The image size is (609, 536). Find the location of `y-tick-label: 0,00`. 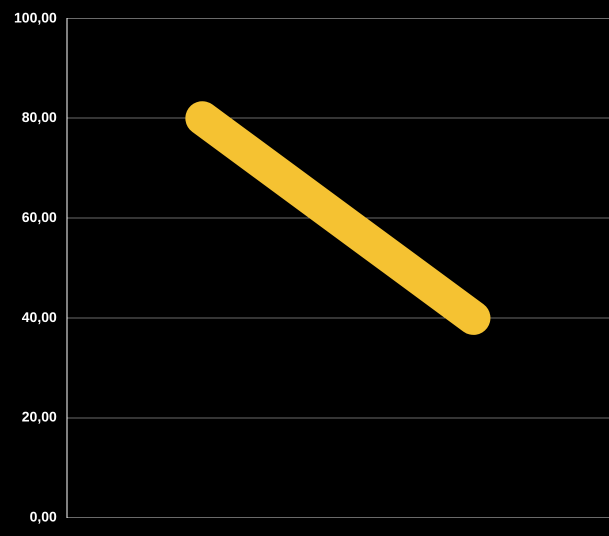

y-tick-label: 0,00 is located at coordinates (44, 516).